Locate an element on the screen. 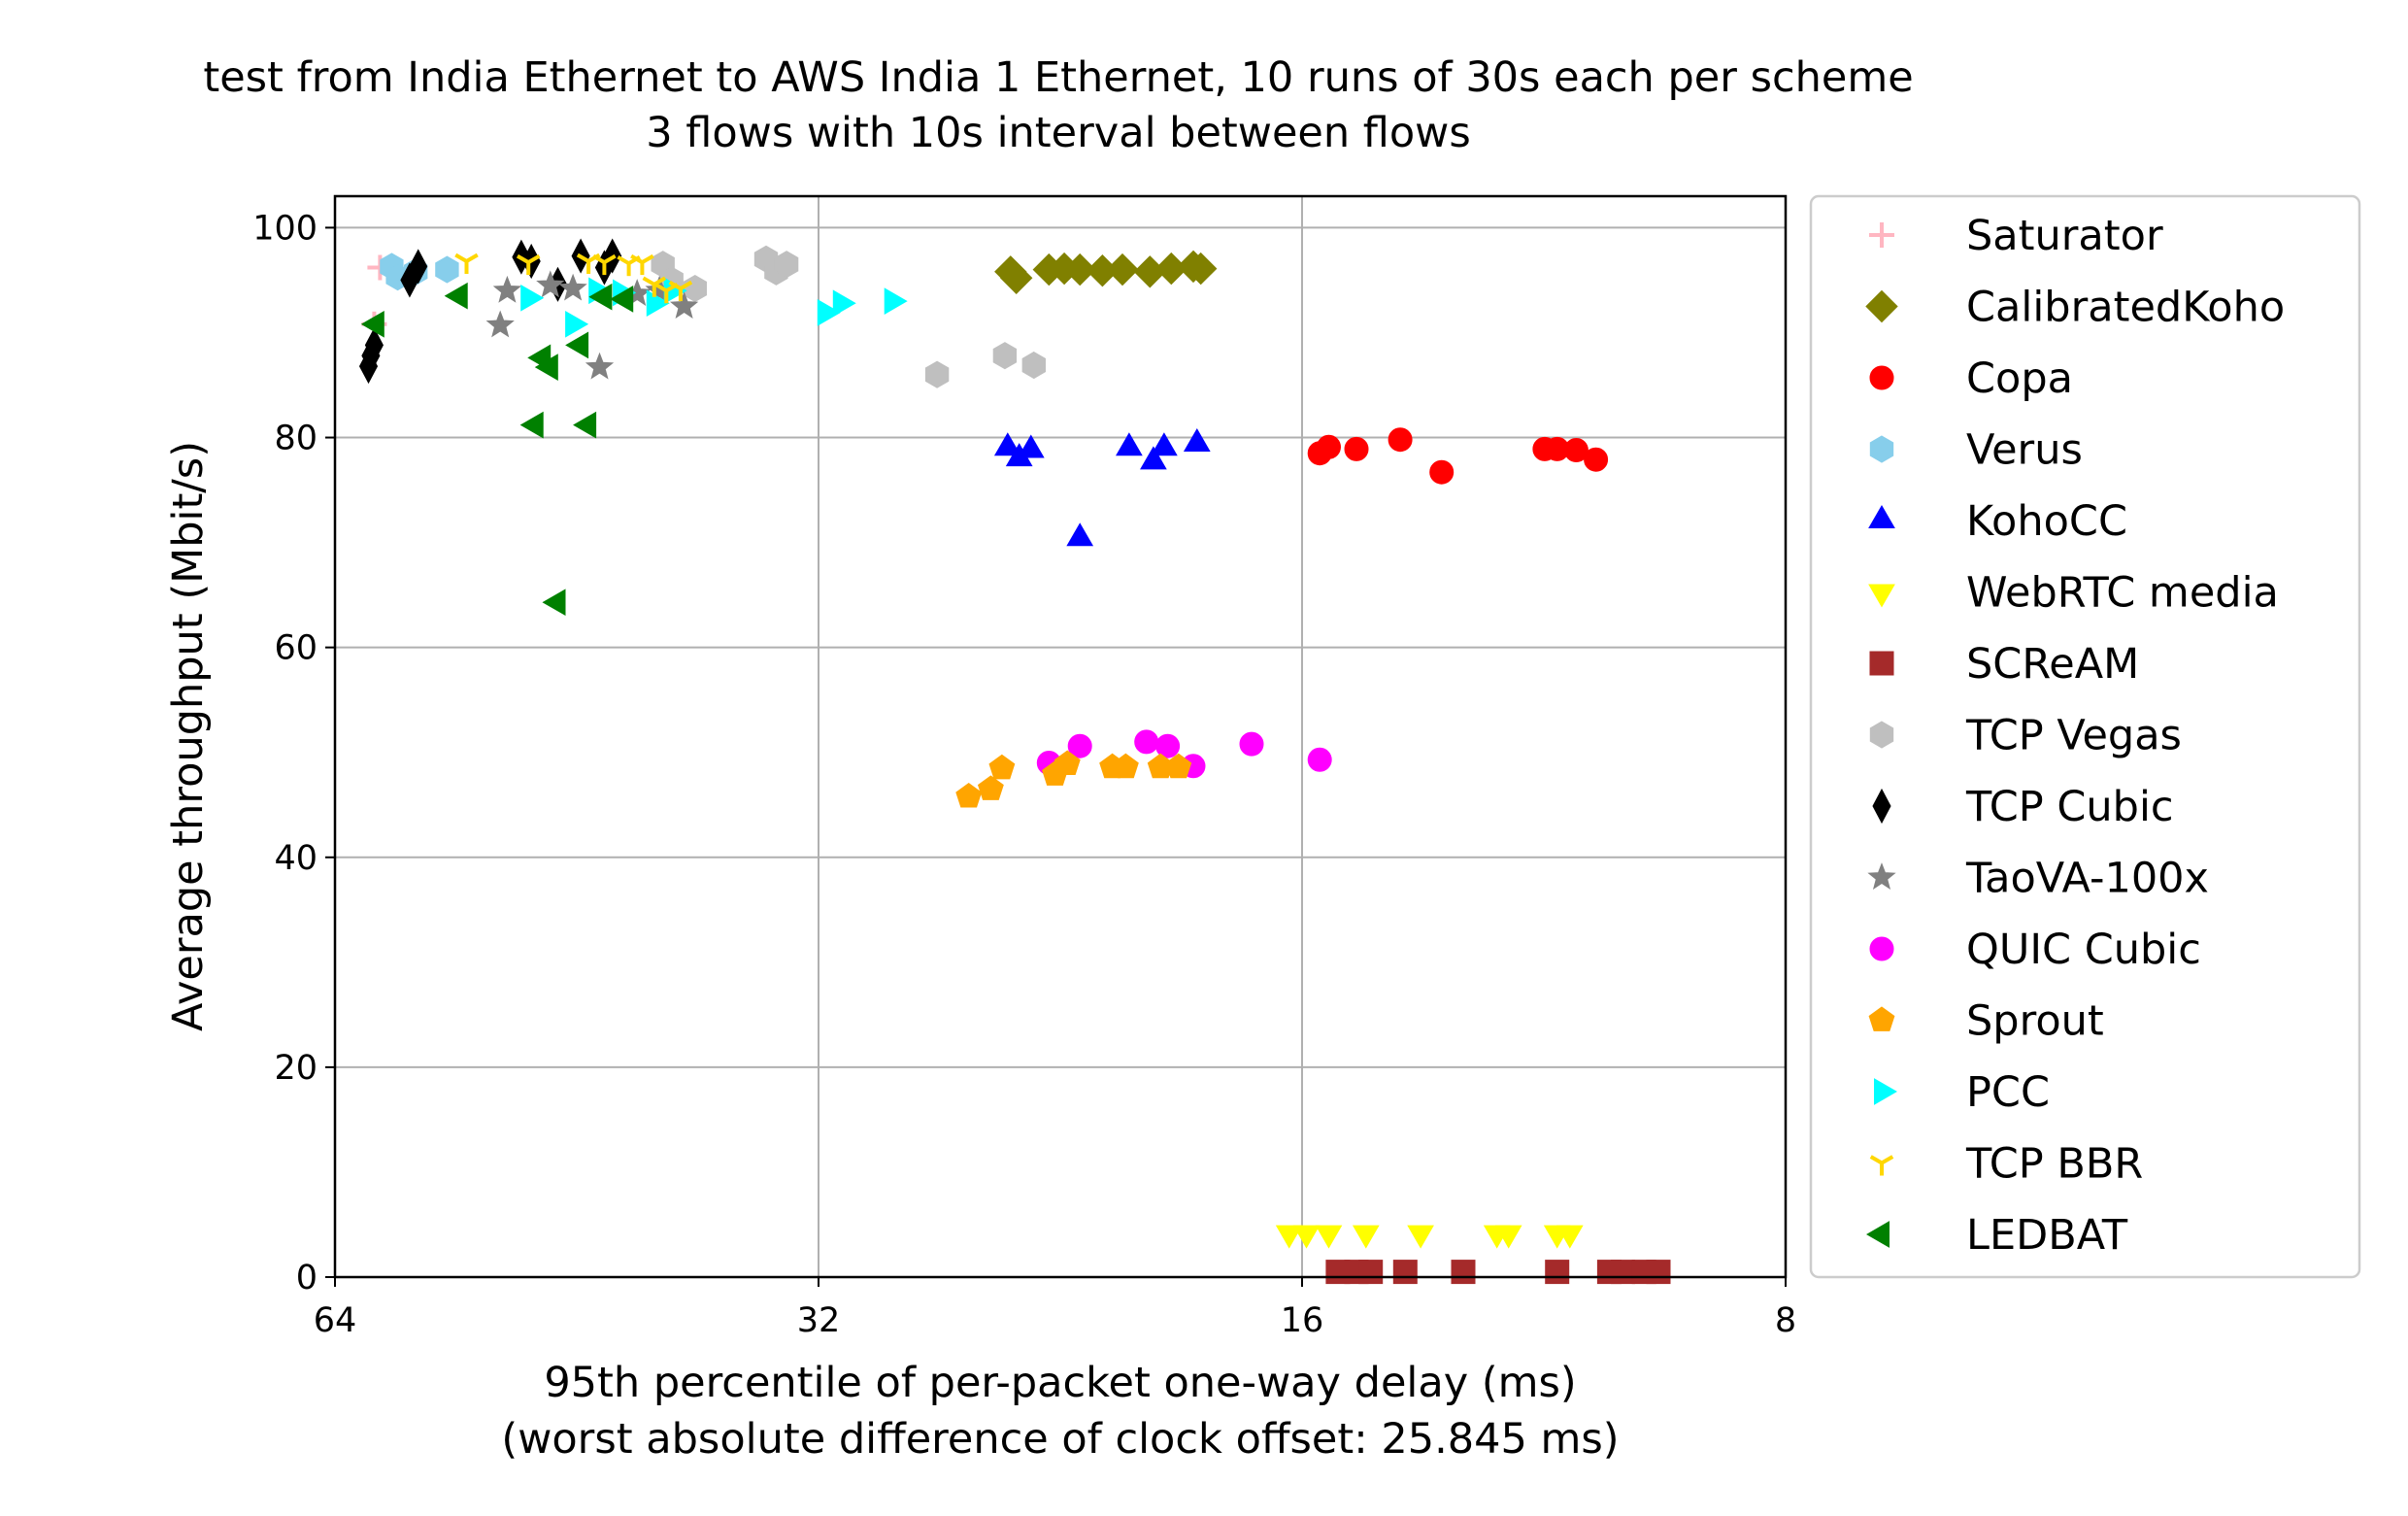 The image size is (2408, 1516). y-axis-label: Average throughput (Mbit/s) is located at coordinates (189, 736).